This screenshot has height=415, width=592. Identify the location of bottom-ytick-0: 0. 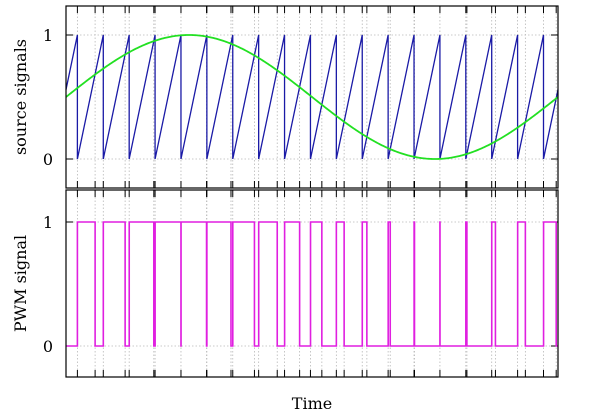
(48, 346).